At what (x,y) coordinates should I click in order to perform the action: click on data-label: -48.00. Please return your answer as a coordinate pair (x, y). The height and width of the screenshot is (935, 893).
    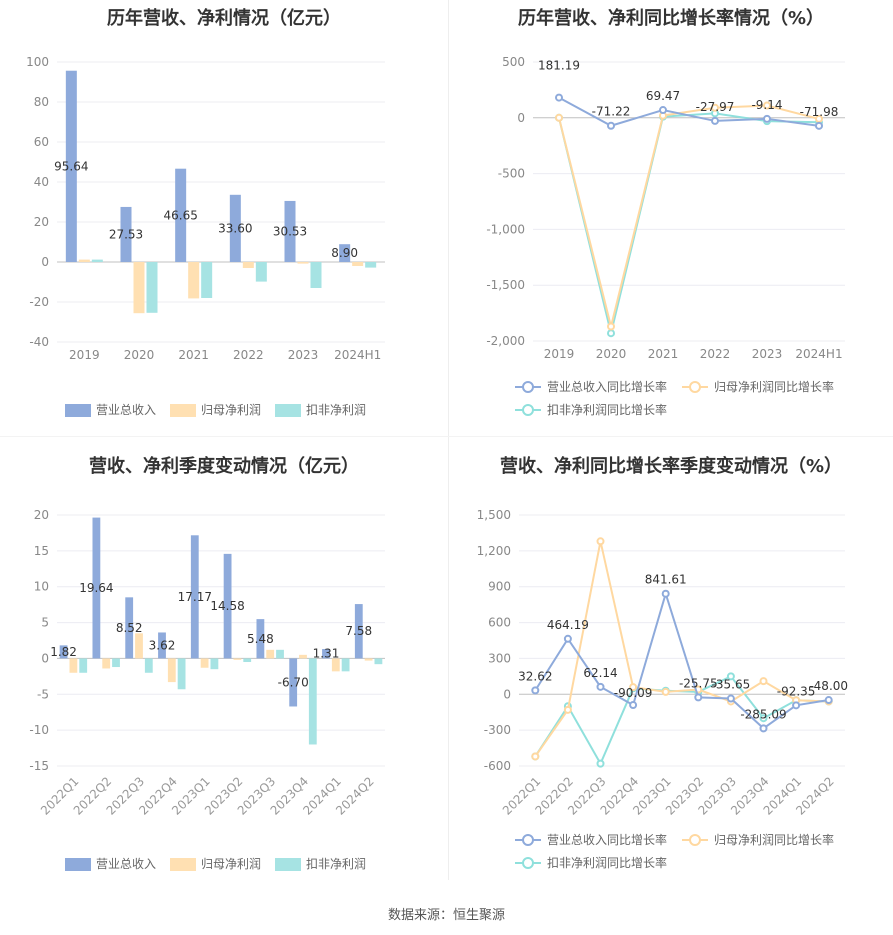
    Looking at the image, I should click on (828, 686).